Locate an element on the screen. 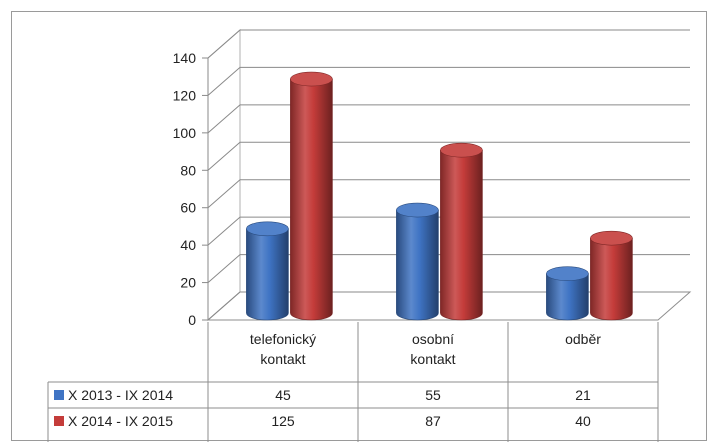 The width and height of the screenshot is (712, 442). category-label: odběr is located at coordinates (583, 339).